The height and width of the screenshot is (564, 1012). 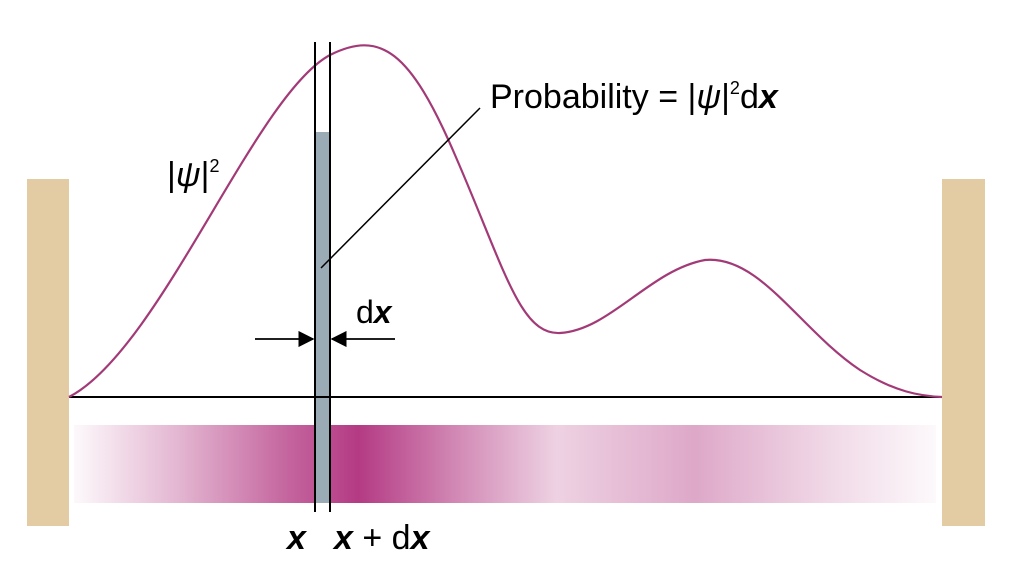 What do you see at coordinates (749, 97) in the screenshot?
I see `probability-d: d` at bounding box center [749, 97].